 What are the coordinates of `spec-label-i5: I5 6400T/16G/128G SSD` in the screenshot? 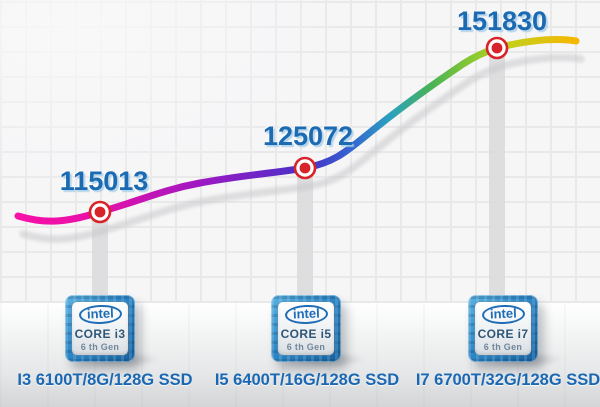 It's located at (307, 380).